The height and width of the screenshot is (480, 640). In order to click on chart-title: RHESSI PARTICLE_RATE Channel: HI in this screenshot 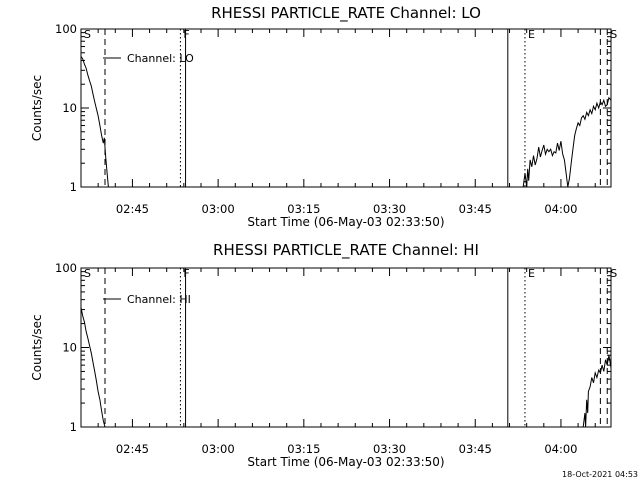, I will do `click(346, 250)`.